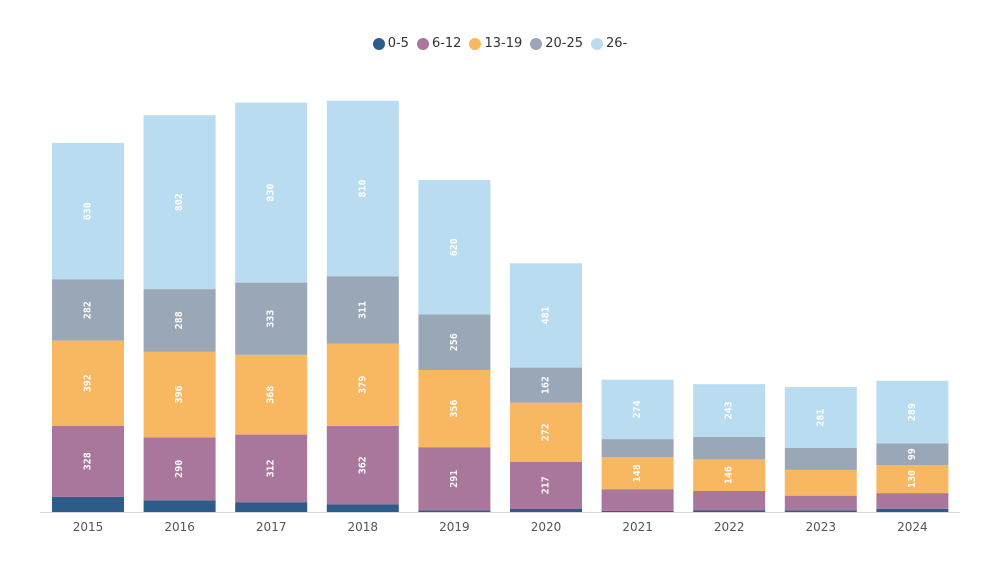 This screenshot has width=1000, height=572. I want to click on legend-item-20-25: 20-25, so click(556, 43).